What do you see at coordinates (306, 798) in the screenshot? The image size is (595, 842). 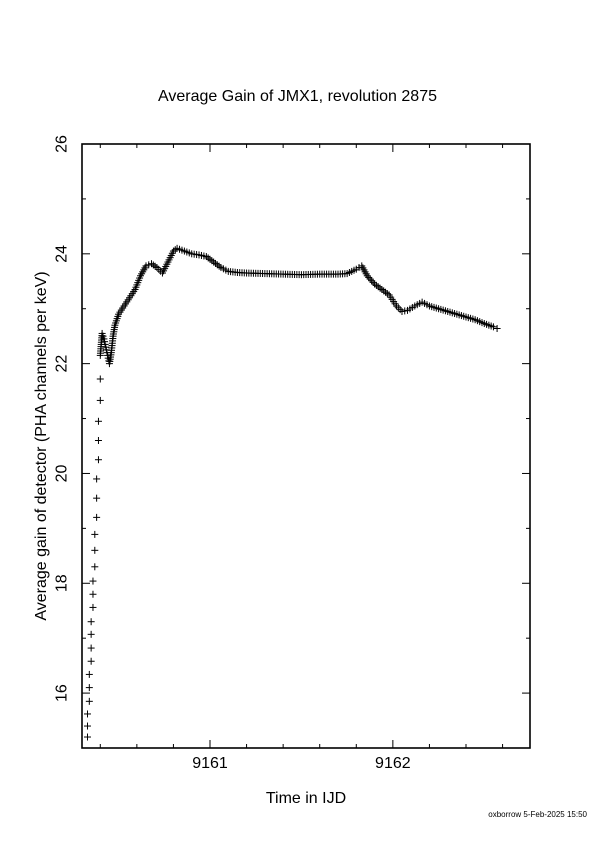 I see `x-axis-label: Time in IJD` at bounding box center [306, 798].